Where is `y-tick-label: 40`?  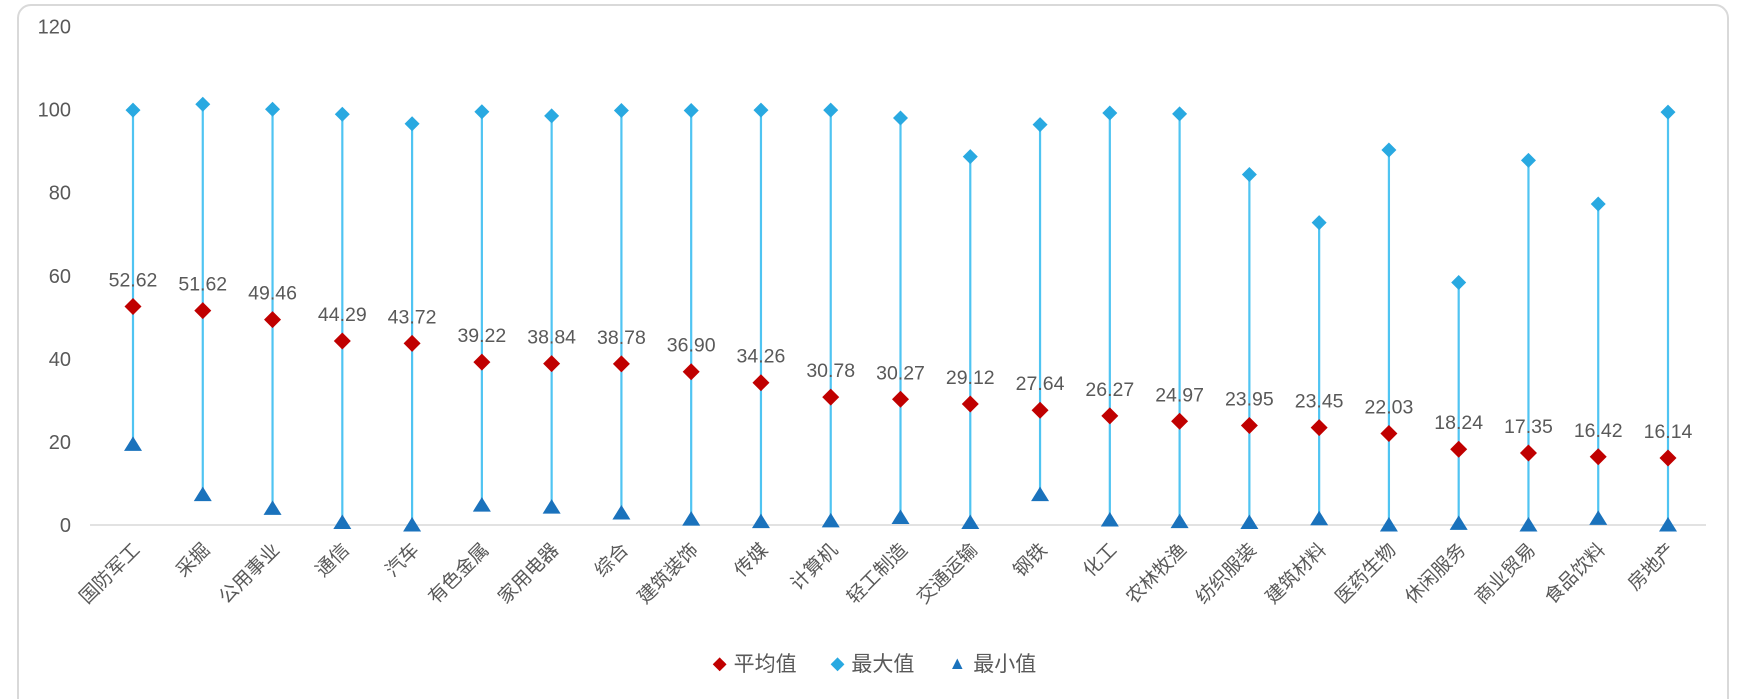 y-tick-label: 40 is located at coordinates (60, 360).